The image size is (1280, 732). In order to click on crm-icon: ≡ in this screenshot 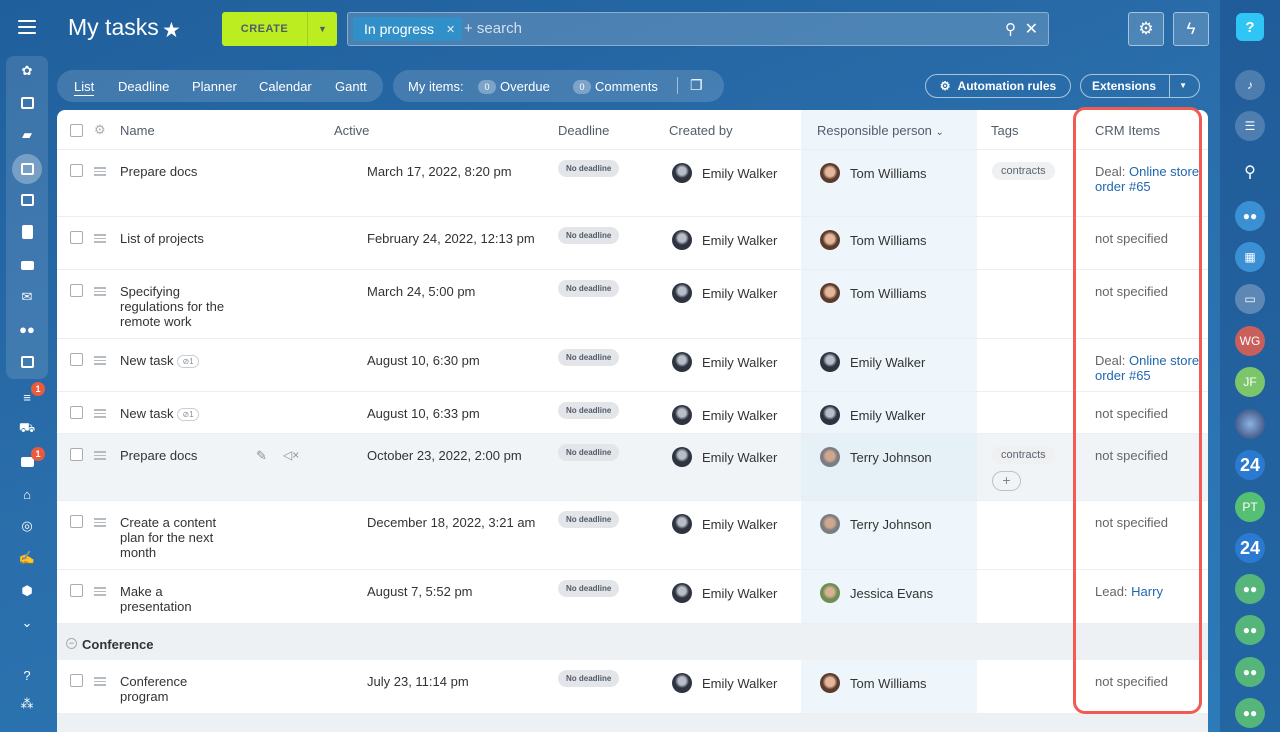, I will do `click(27, 397)`.